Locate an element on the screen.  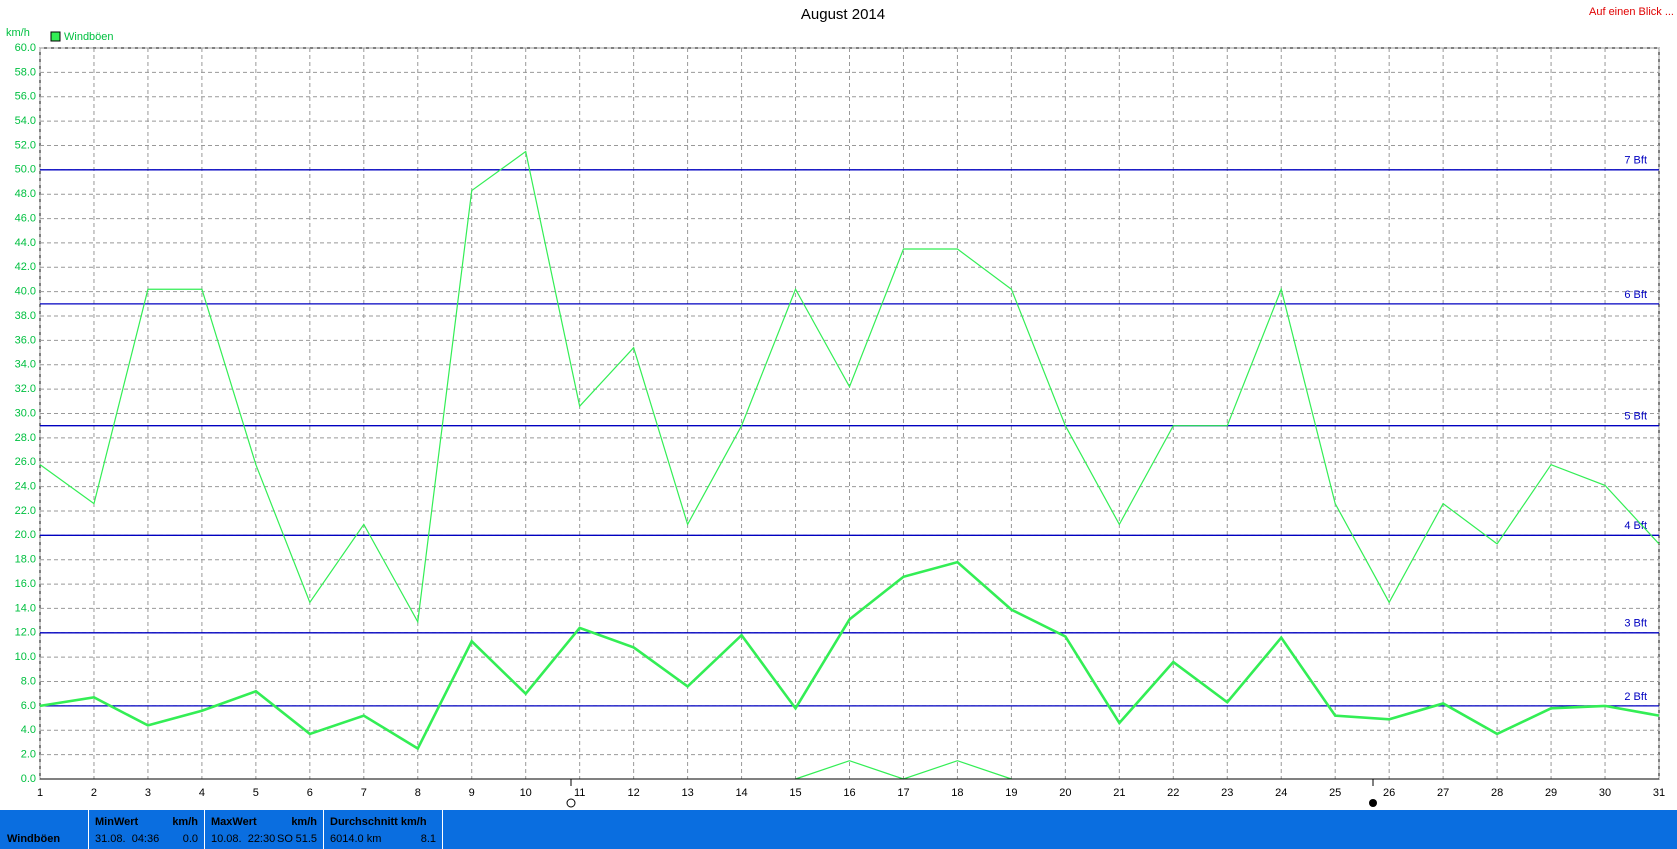
x-tick-label: 8 is located at coordinates (418, 793).